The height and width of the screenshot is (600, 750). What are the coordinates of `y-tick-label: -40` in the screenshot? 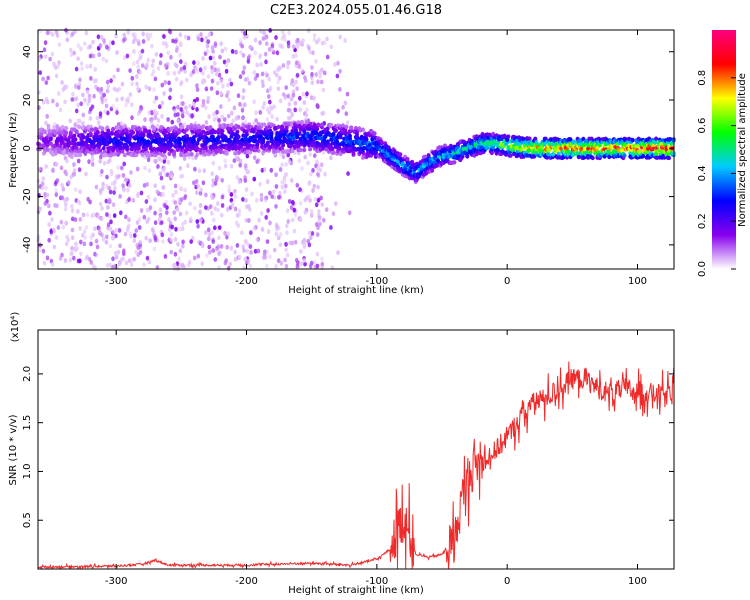 It's located at (27, 245).